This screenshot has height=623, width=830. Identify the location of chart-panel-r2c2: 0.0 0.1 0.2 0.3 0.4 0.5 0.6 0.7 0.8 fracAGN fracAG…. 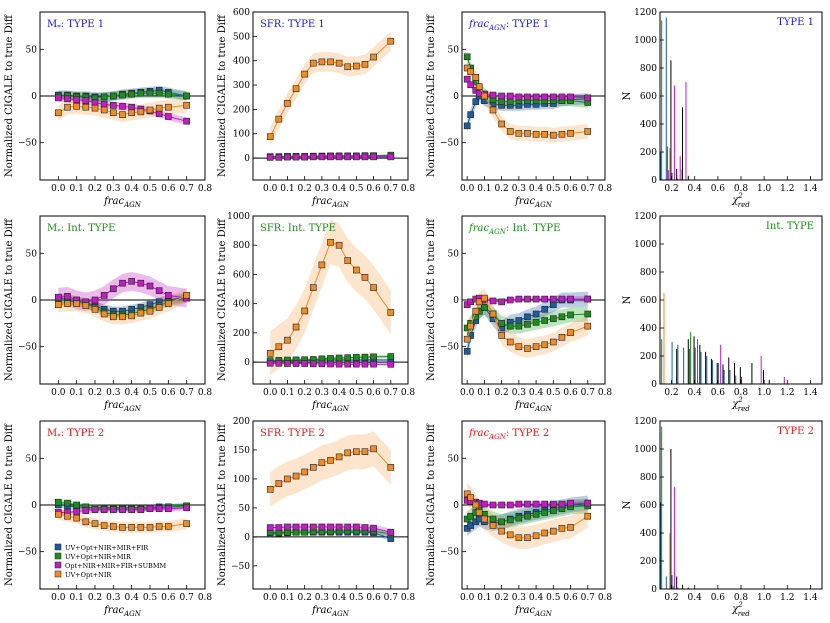
(519, 519).